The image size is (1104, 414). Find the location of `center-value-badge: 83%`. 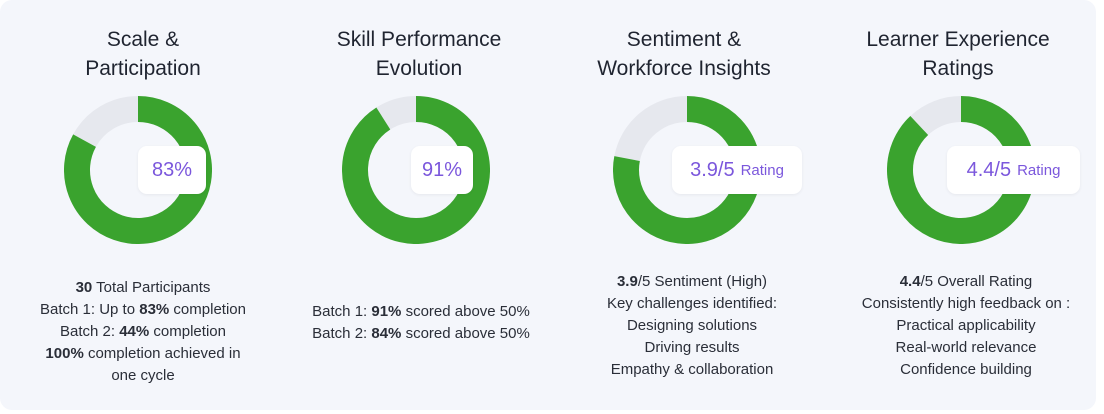

center-value-badge: 83% is located at coordinates (172, 170).